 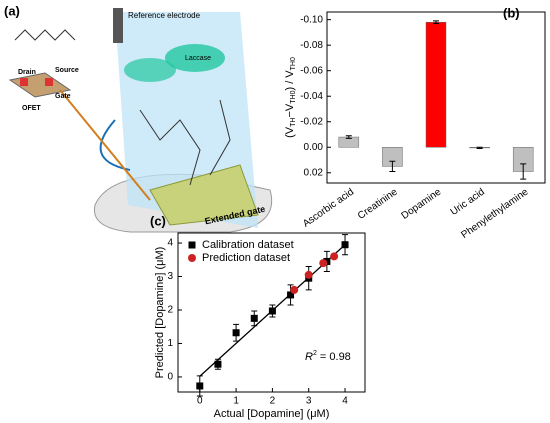 What do you see at coordinates (12, 10) in the screenshot?
I see `panel-label: (a)` at bounding box center [12, 10].